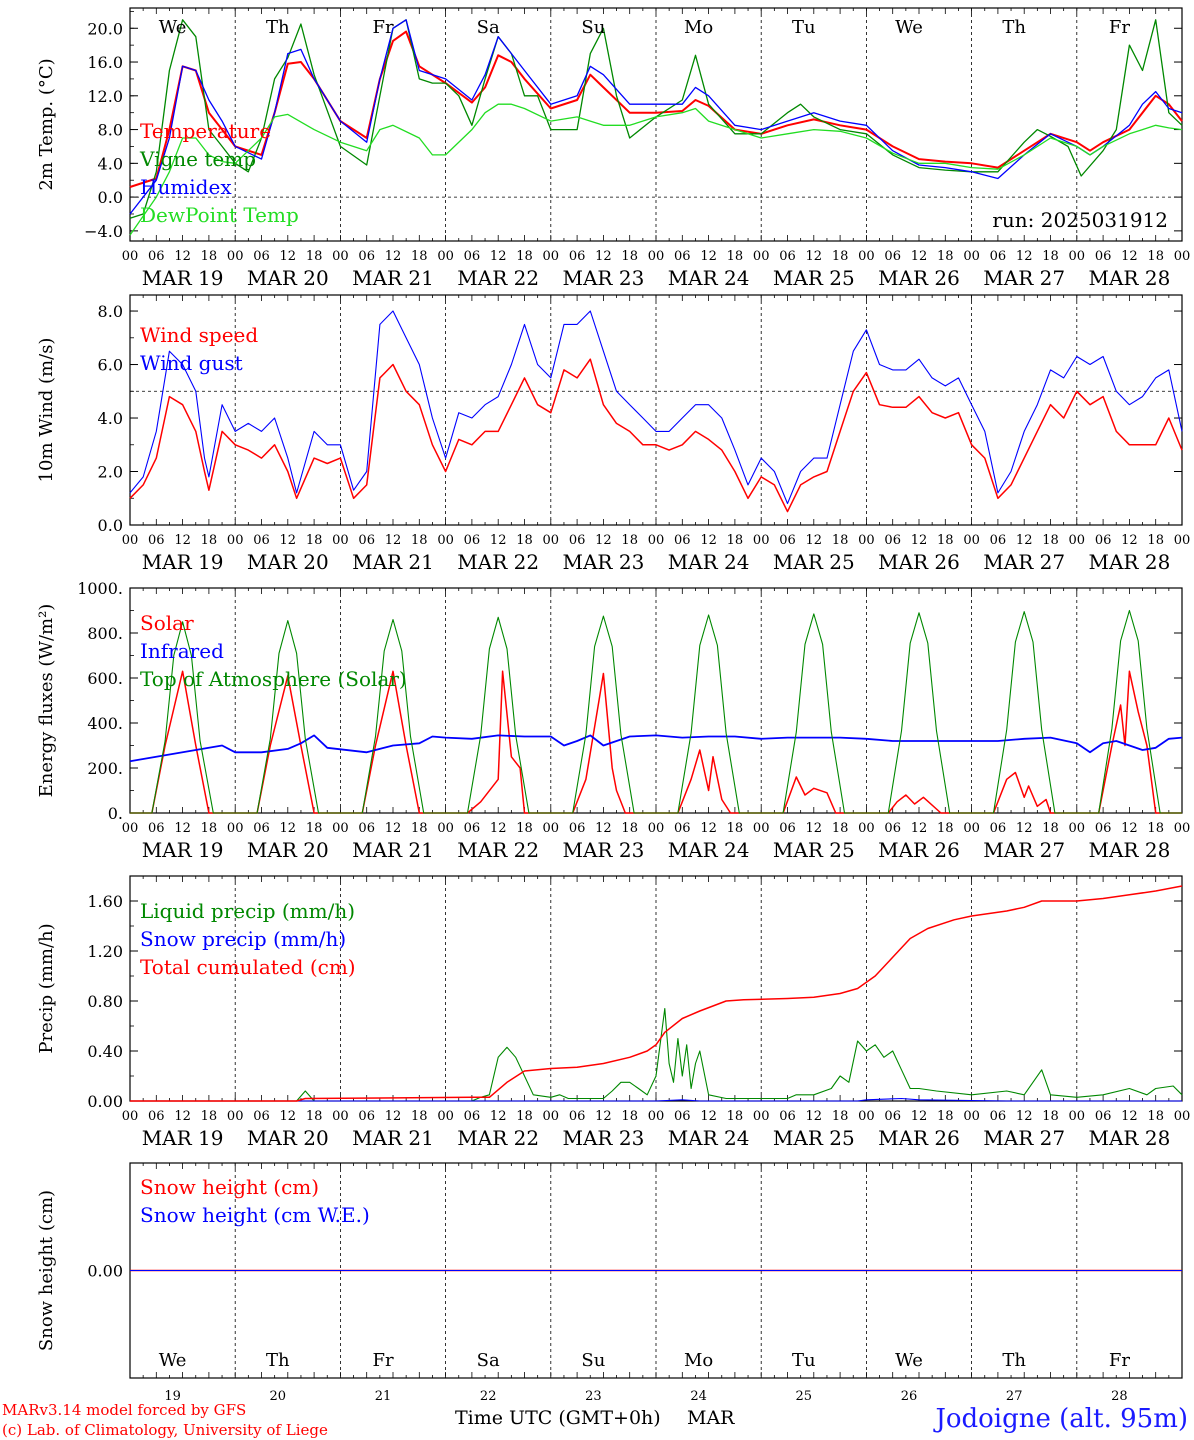  I want to click on station-name: Jodoigne (alt. 95m), so click(1060, 1419).